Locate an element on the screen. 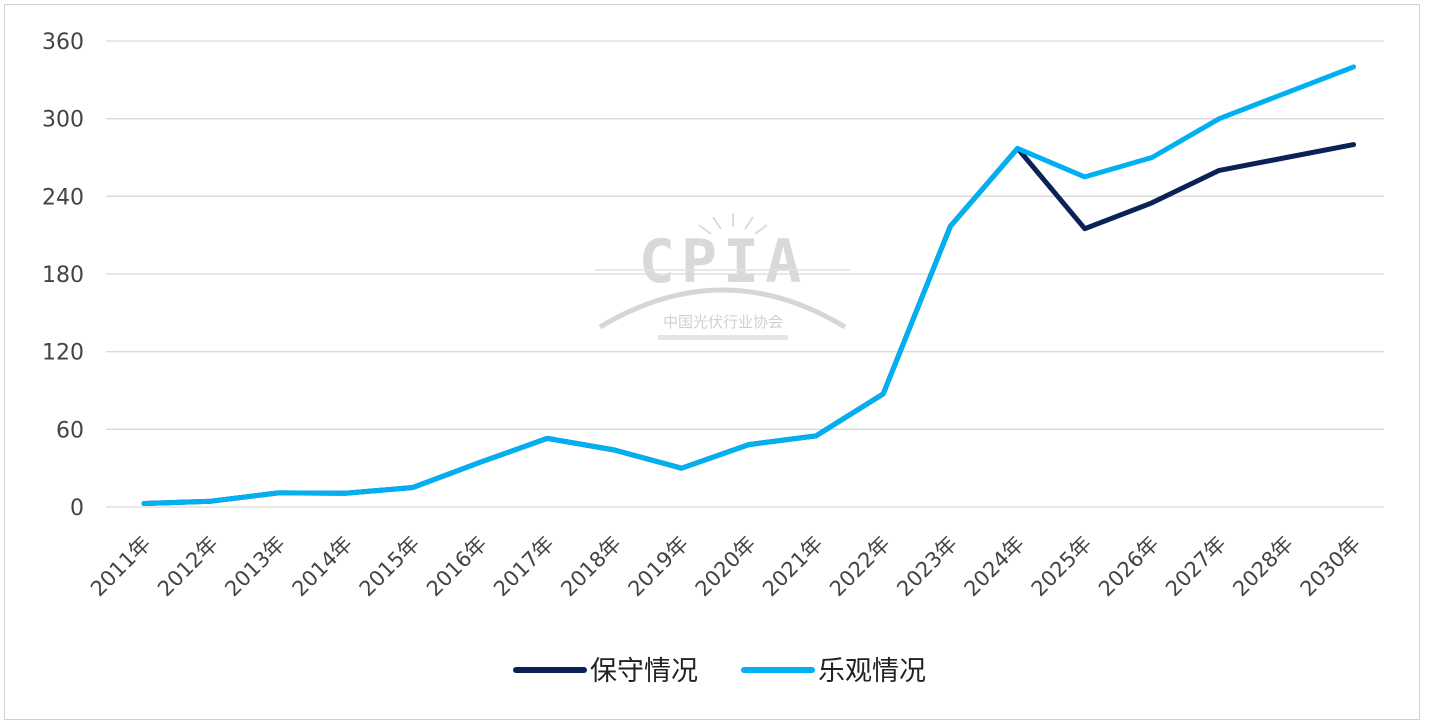 The width and height of the screenshot is (1432, 725). x-tick-label: 2011年 is located at coordinates (121, 567).